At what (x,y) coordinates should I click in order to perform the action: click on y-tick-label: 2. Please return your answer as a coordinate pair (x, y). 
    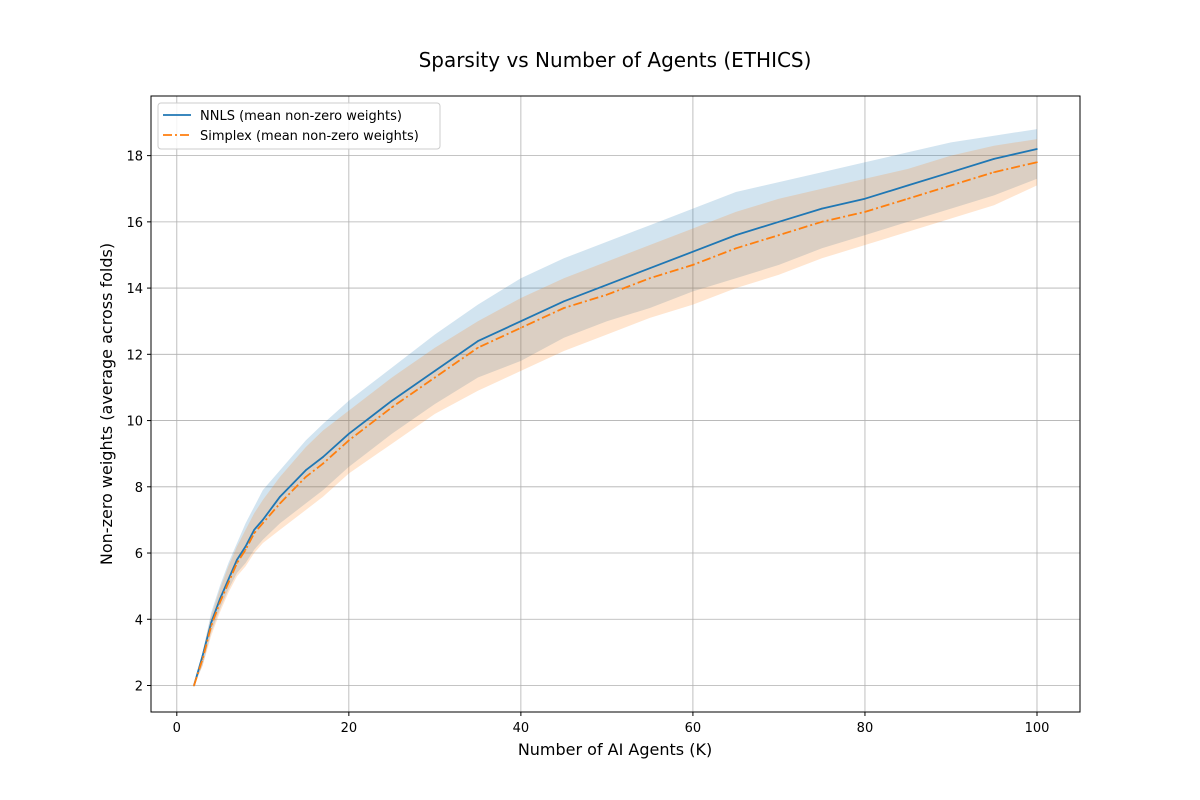
    Looking at the image, I should click on (139, 687).